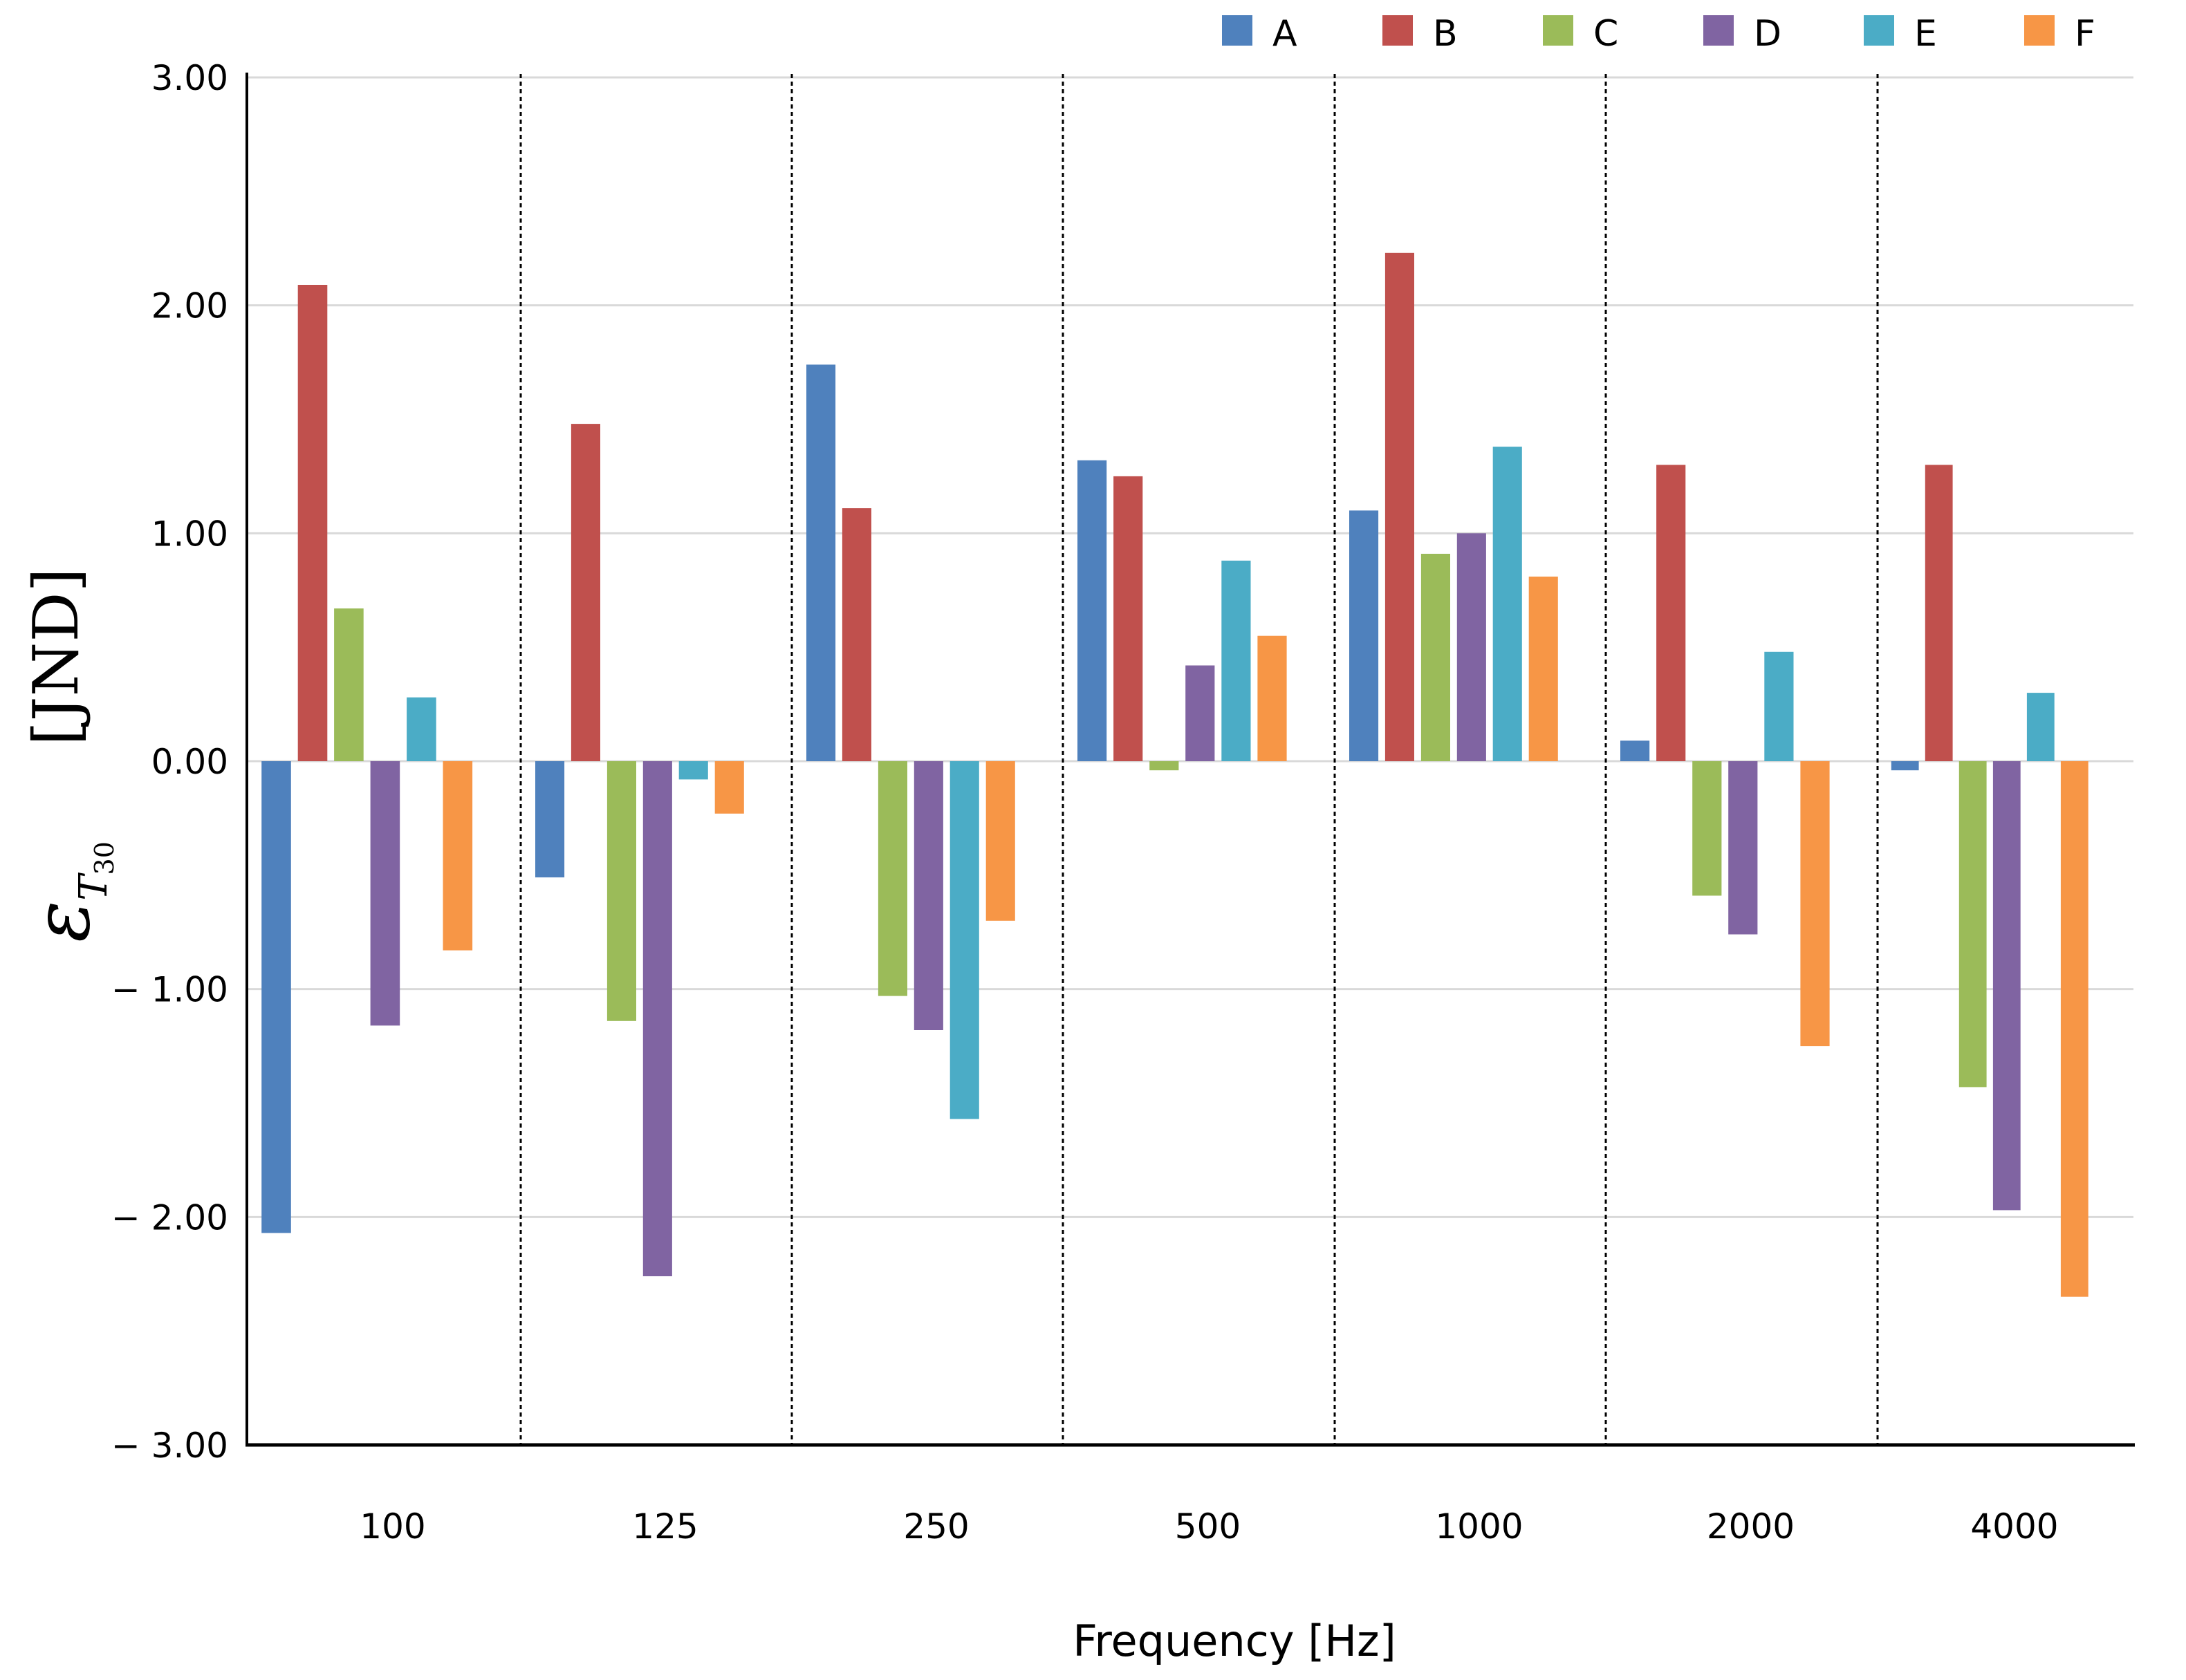 This screenshot has width=2186, height=1680. I want to click on legend-label-b: B, so click(1445, 34).